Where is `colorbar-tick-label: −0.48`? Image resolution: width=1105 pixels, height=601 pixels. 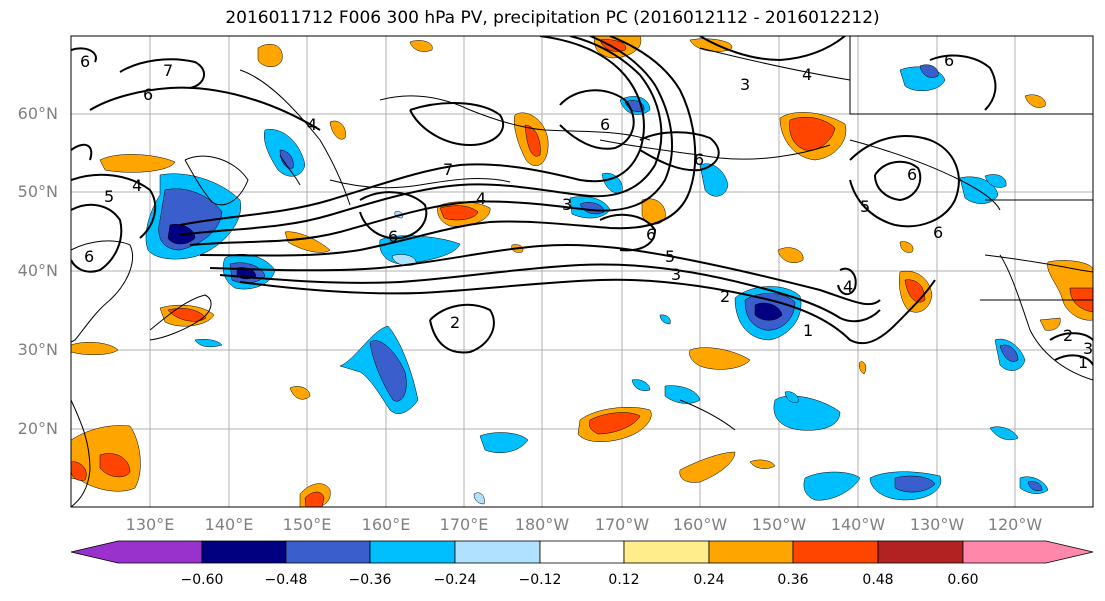
colorbar-tick-label: −0.48 is located at coordinates (286, 580).